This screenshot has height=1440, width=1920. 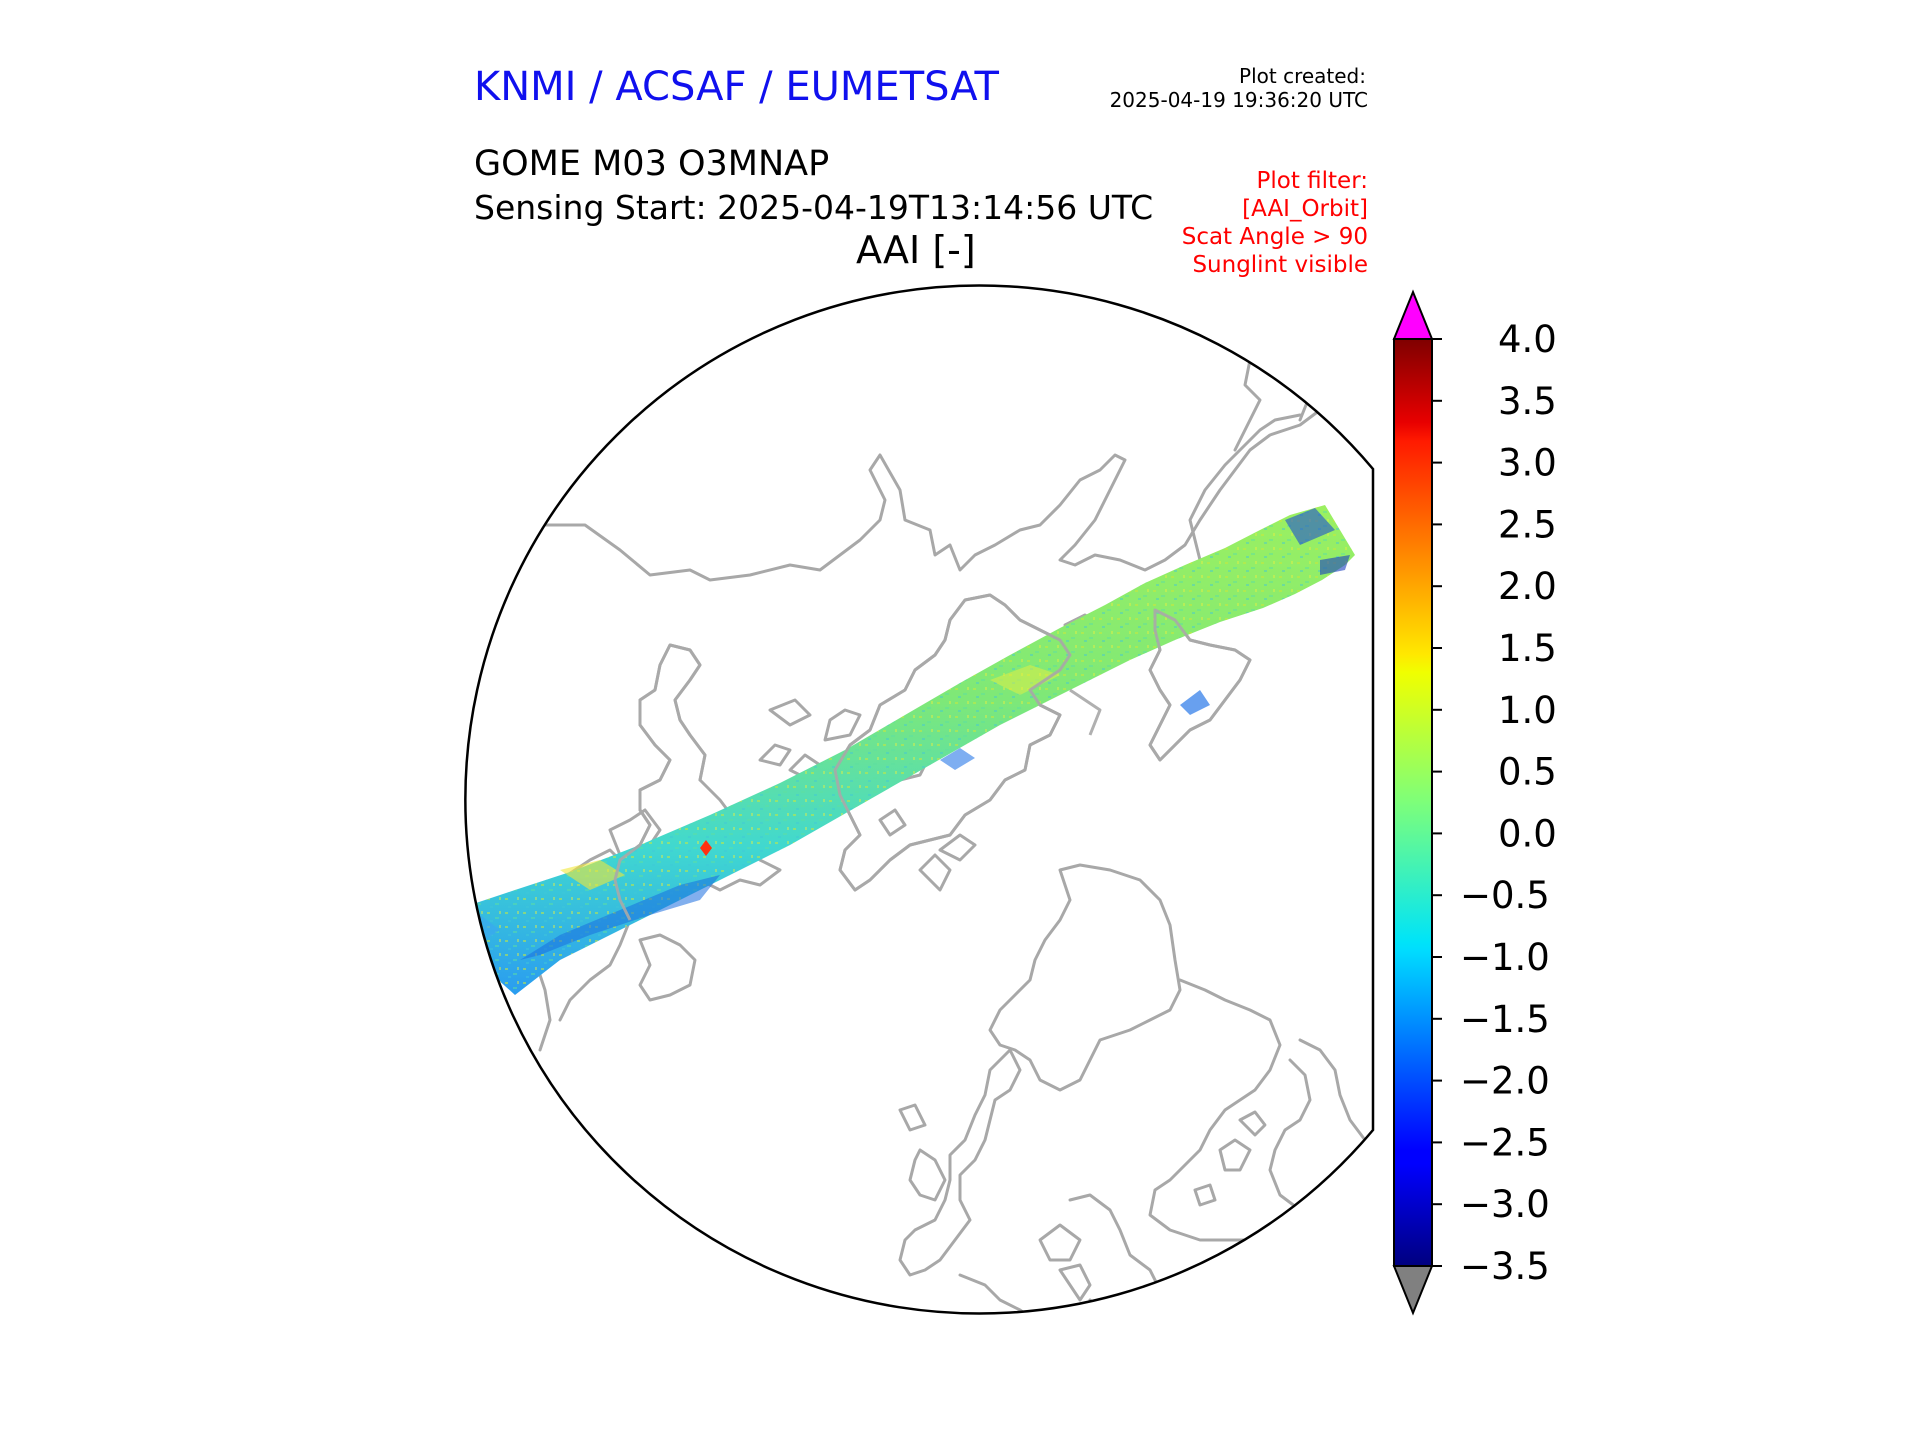 What do you see at coordinates (736, 87) in the screenshot?
I see `header-organizations: KNMI / ACSAF / EUMETSAT` at bounding box center [736, 87].